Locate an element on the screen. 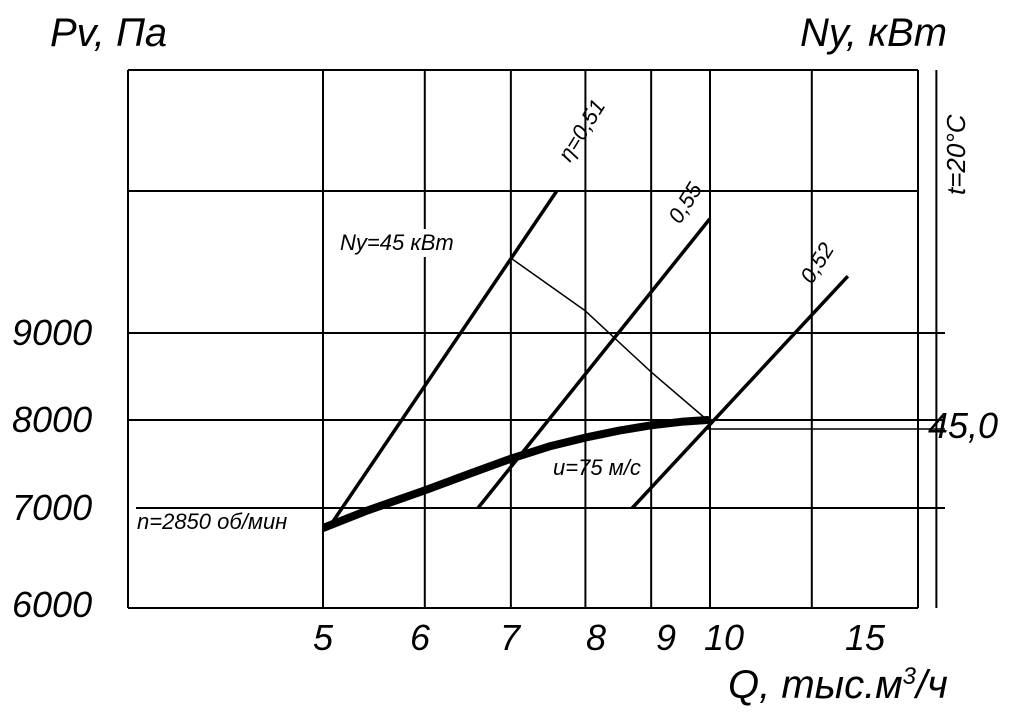 The image size is (1016, 718). velocity-label: u=75 м/с is located at coordinates (597, 467).